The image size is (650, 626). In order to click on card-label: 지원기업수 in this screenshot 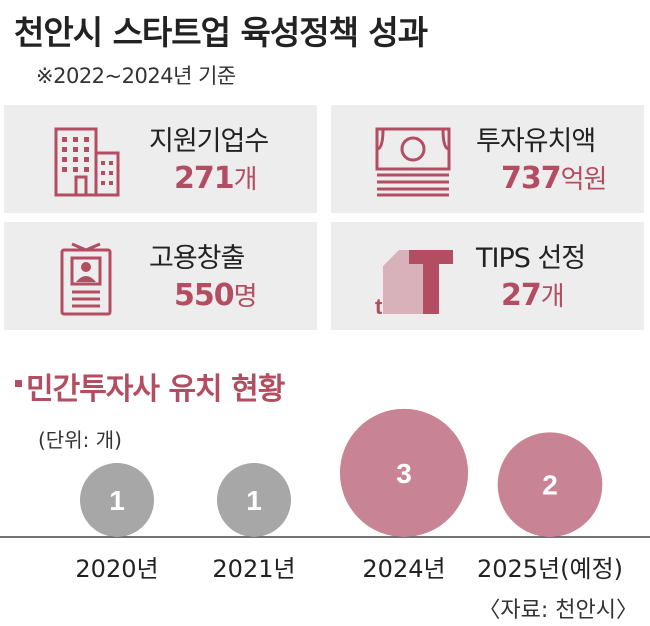, I will do `click(209, 141)`.